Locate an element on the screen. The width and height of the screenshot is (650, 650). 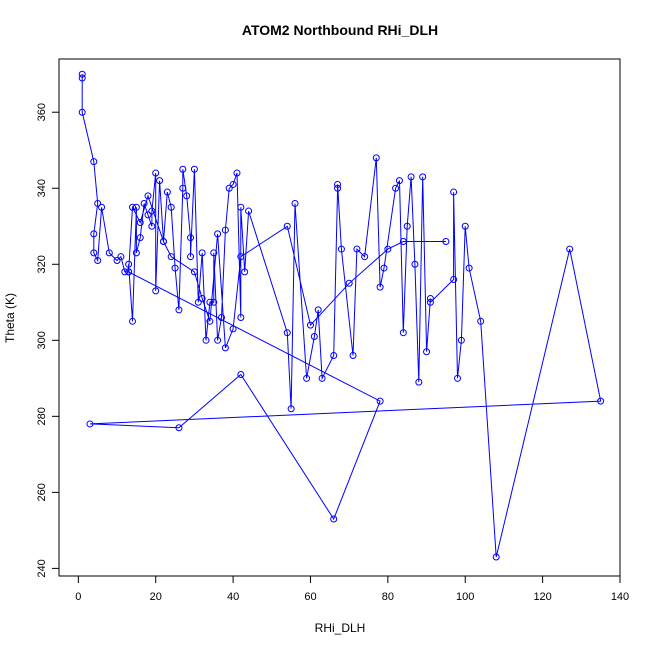
x-axis: 0 20 40 60 80 100 120 140 is located at coordinates (352, 589).